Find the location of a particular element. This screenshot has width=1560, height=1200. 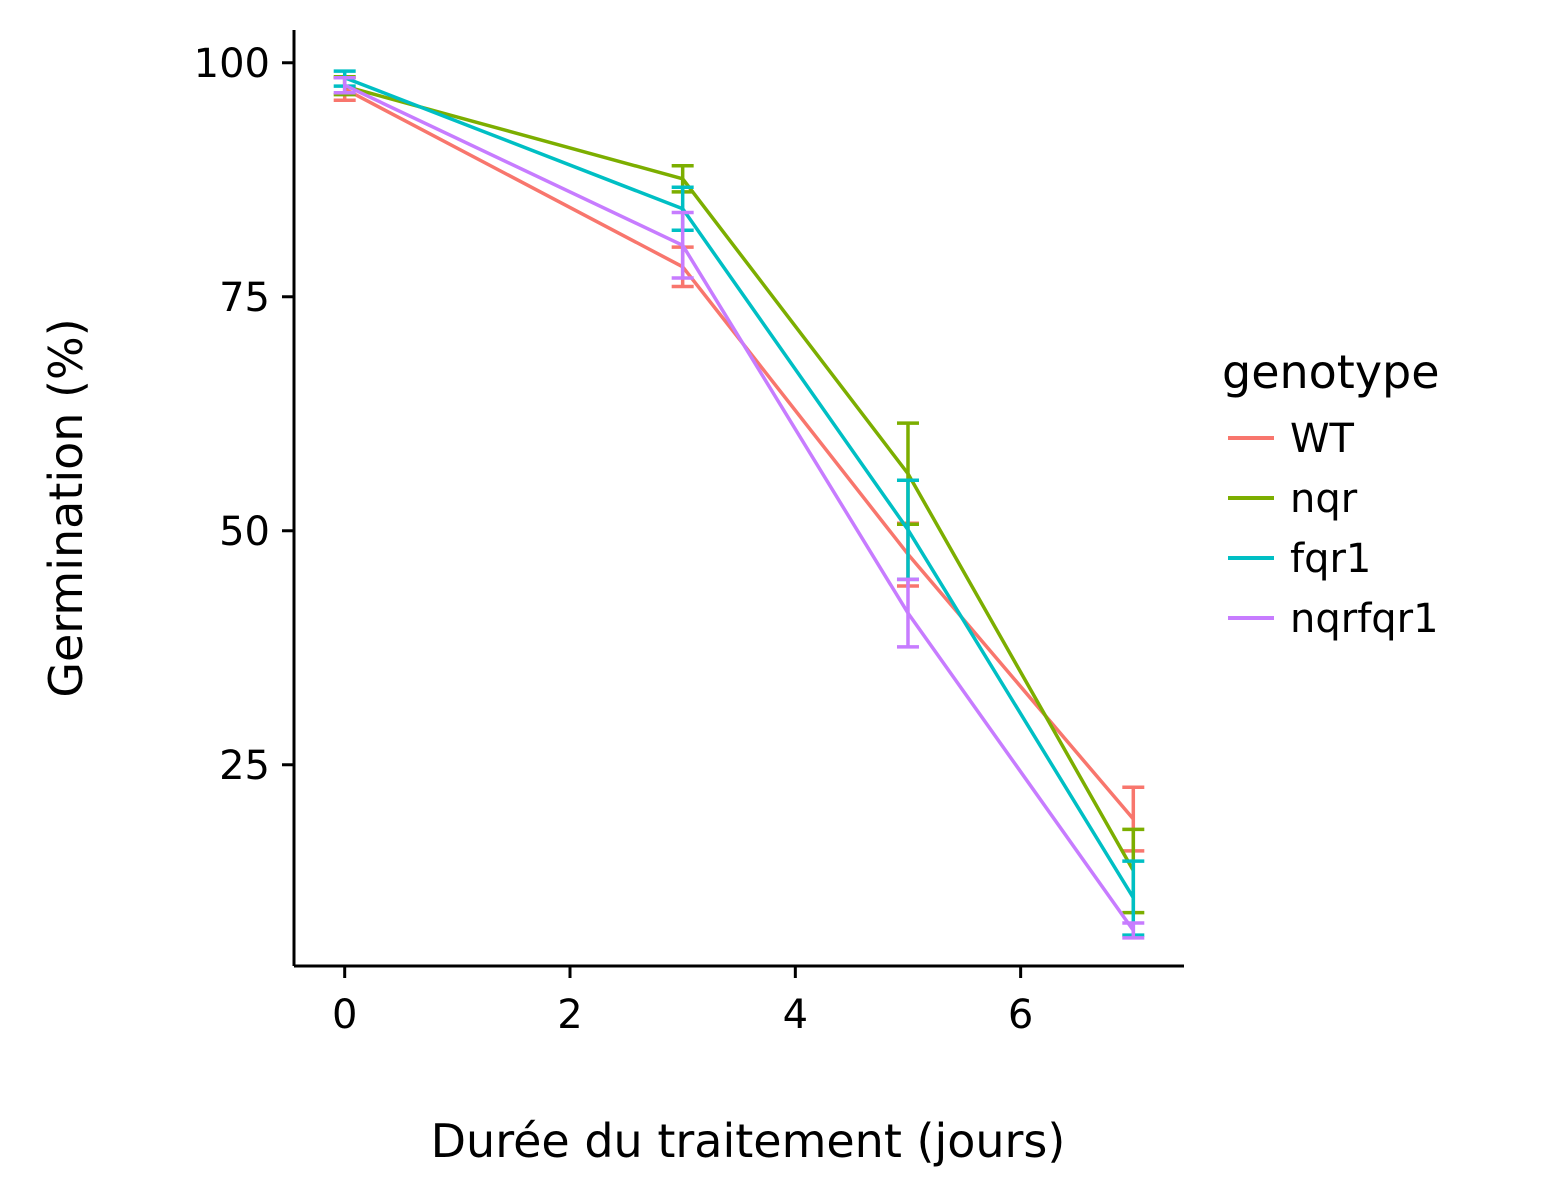

x-axis-title: Durée du traitement (jours) is located at coordinates (748, 1141).